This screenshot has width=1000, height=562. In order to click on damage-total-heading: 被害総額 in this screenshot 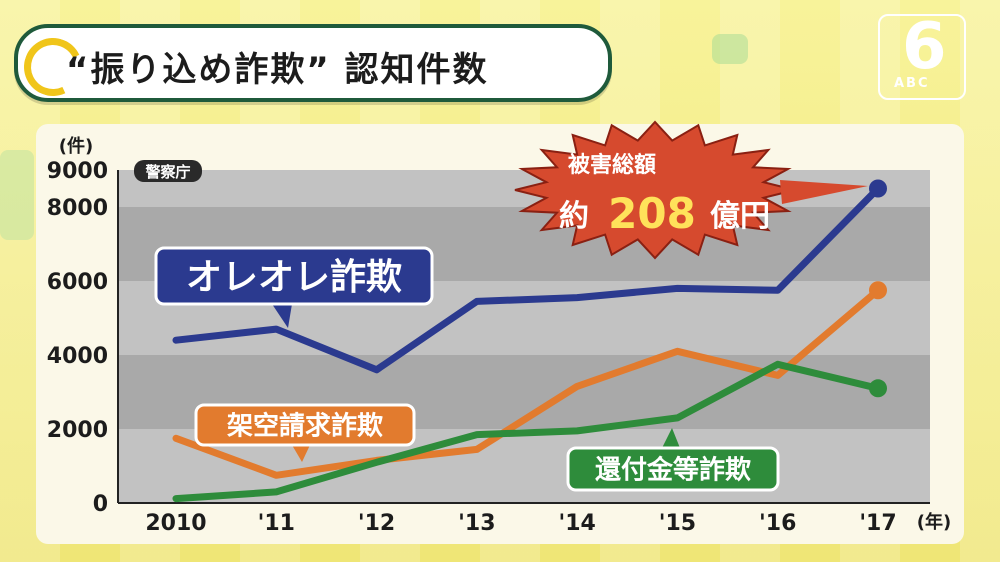, I will do `click(612, 165)`.